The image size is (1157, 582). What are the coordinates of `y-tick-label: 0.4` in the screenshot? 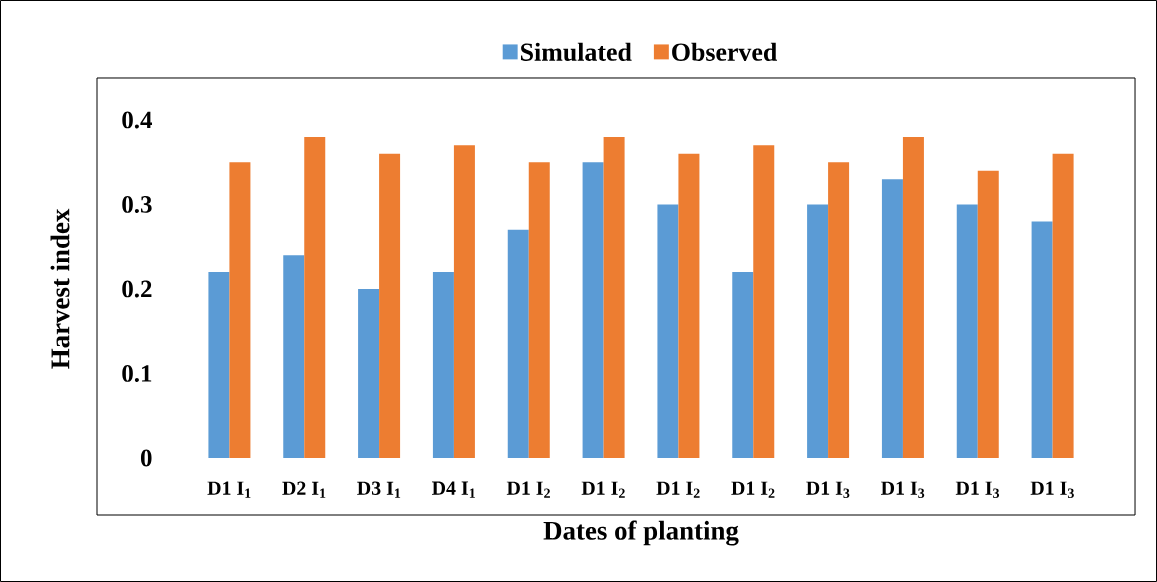 It's located at (137, 120).